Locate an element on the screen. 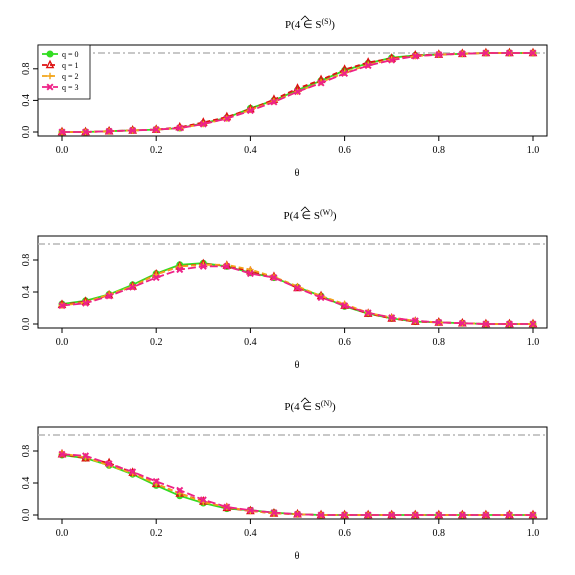  title-superscript: (W) is located at coordinates (326, 212).